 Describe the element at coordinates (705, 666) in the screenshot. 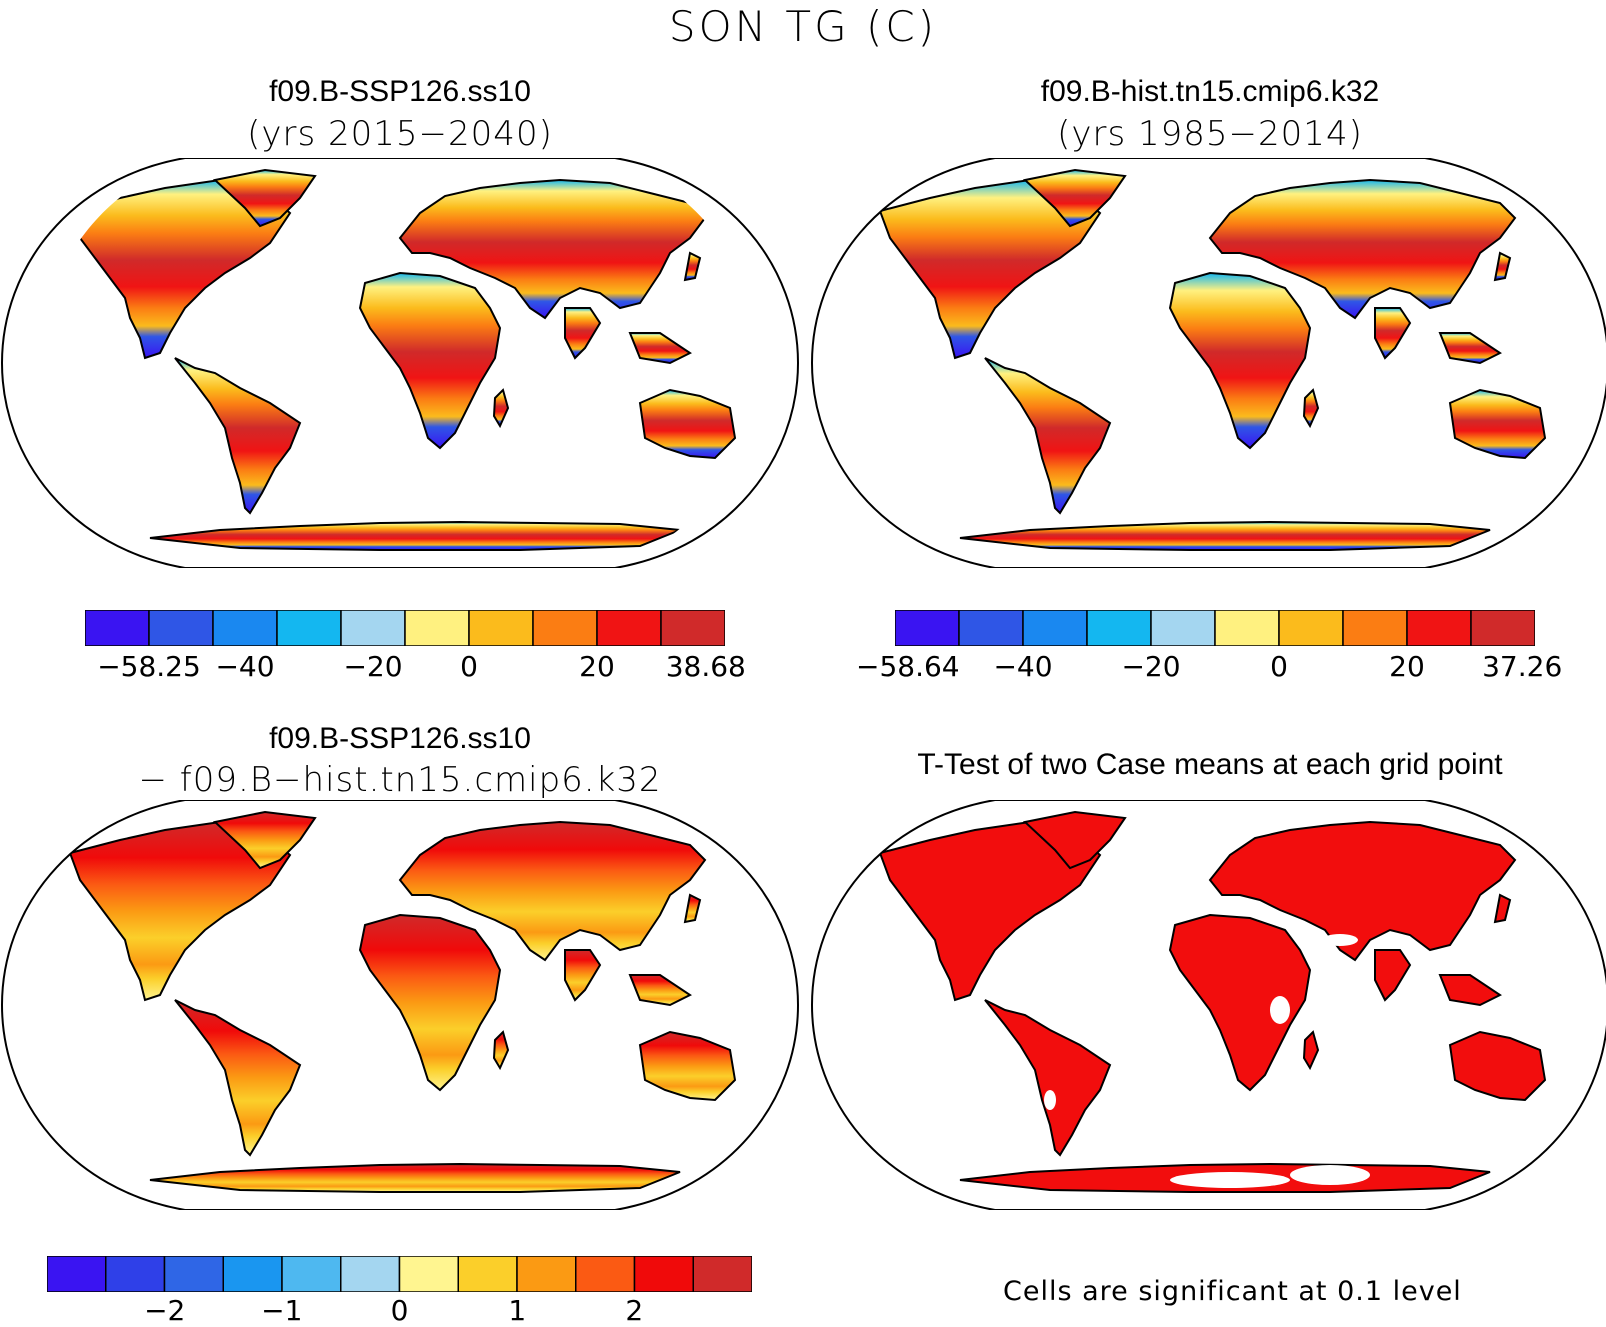

I see `colorbar-label: 38.68` at that location.